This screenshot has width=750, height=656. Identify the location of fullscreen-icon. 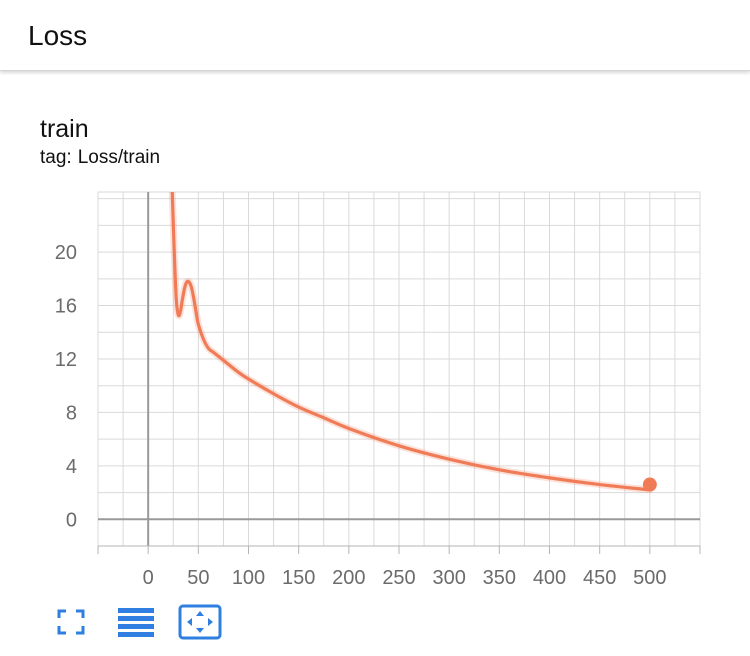
(71, 622).